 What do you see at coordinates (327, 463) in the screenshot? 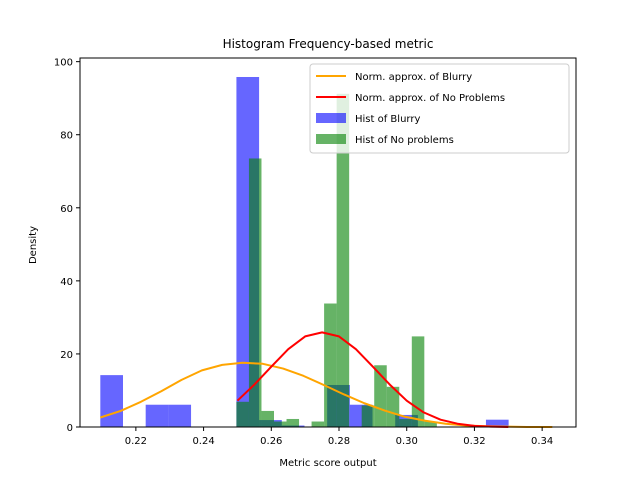
I see `x-axis-label: Metric score output` at bounding box center [327, 463].